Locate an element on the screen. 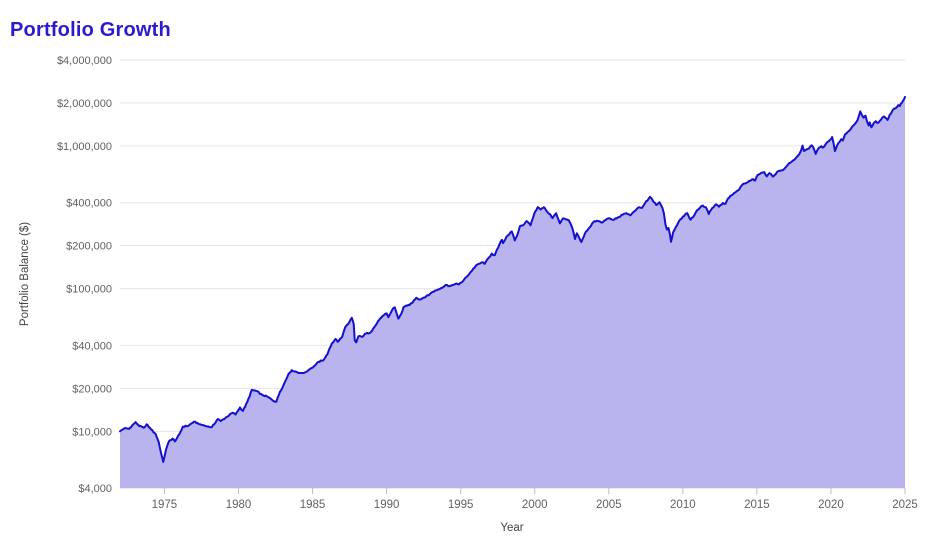 The height and width of the screenshot is (541, 926). y-tick-label: $200,000 is located at coordinates (89, 247).